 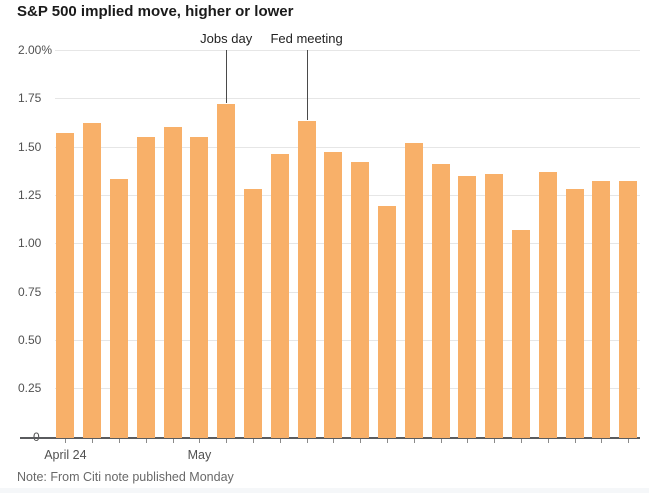 I want to click on y-axis-tick-label: 0.50, so click(x=30, y=339).